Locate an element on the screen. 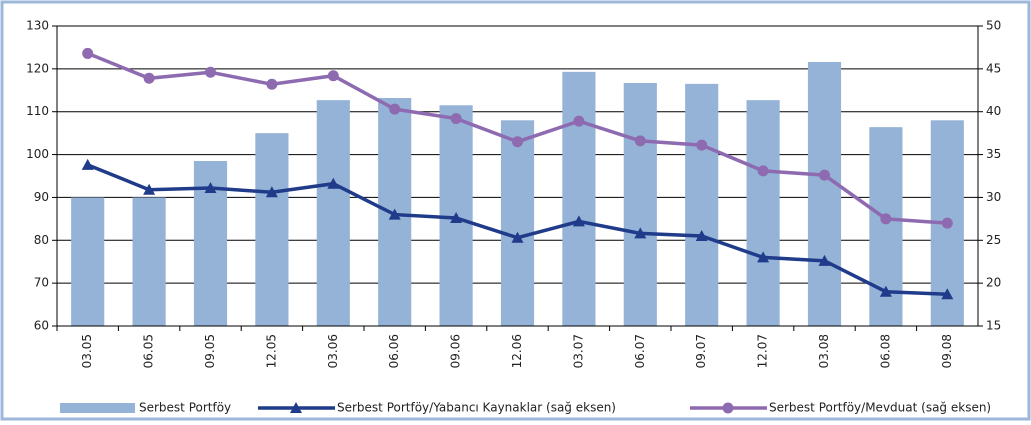  y2-tick-label: 45 is located at coordinates (993, 68).